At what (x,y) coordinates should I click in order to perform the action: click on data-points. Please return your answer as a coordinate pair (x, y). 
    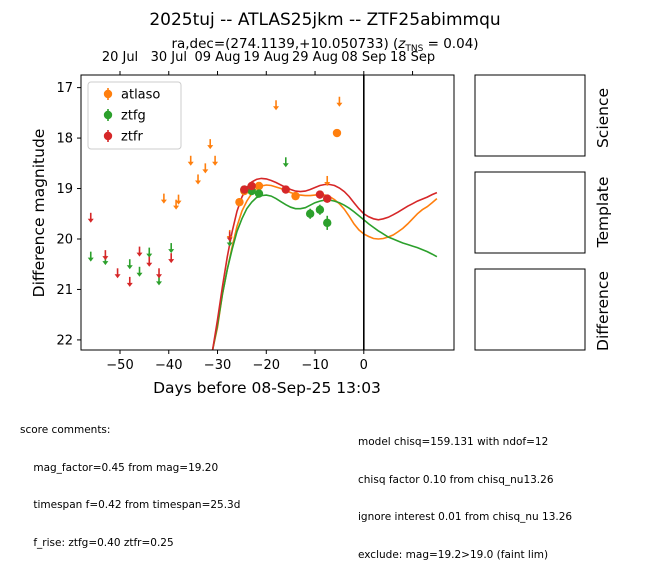
    Looking at the image, I should click on (215, 191).